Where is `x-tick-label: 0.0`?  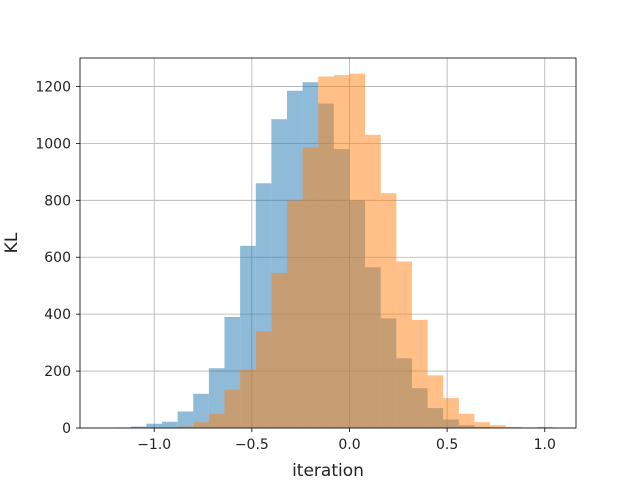
x-tick-label: 0.0 is located at coordinates (349, 445).